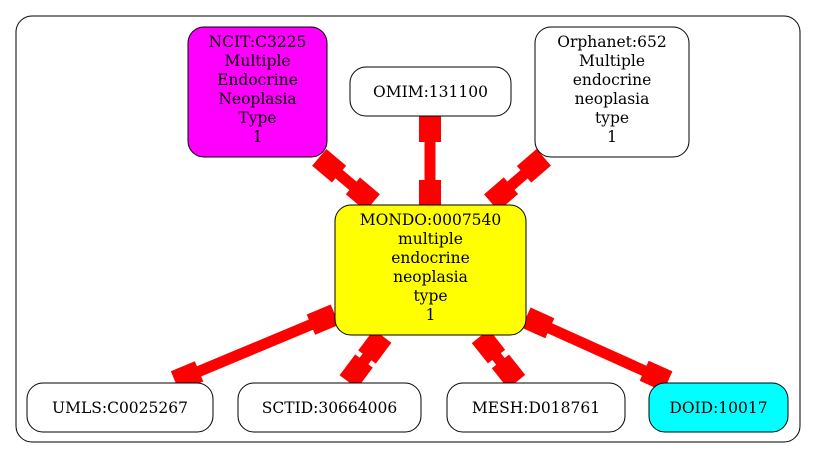 The width and height of the screenshot is (816, 459). I want to click on node-label-line: Type, so click(257, 118).